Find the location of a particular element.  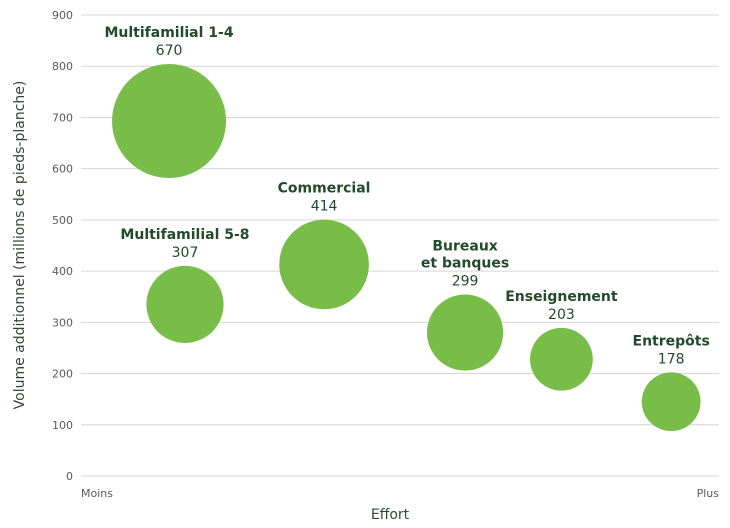

bubble-value-2: 414 is located at coordinates (324, 207).